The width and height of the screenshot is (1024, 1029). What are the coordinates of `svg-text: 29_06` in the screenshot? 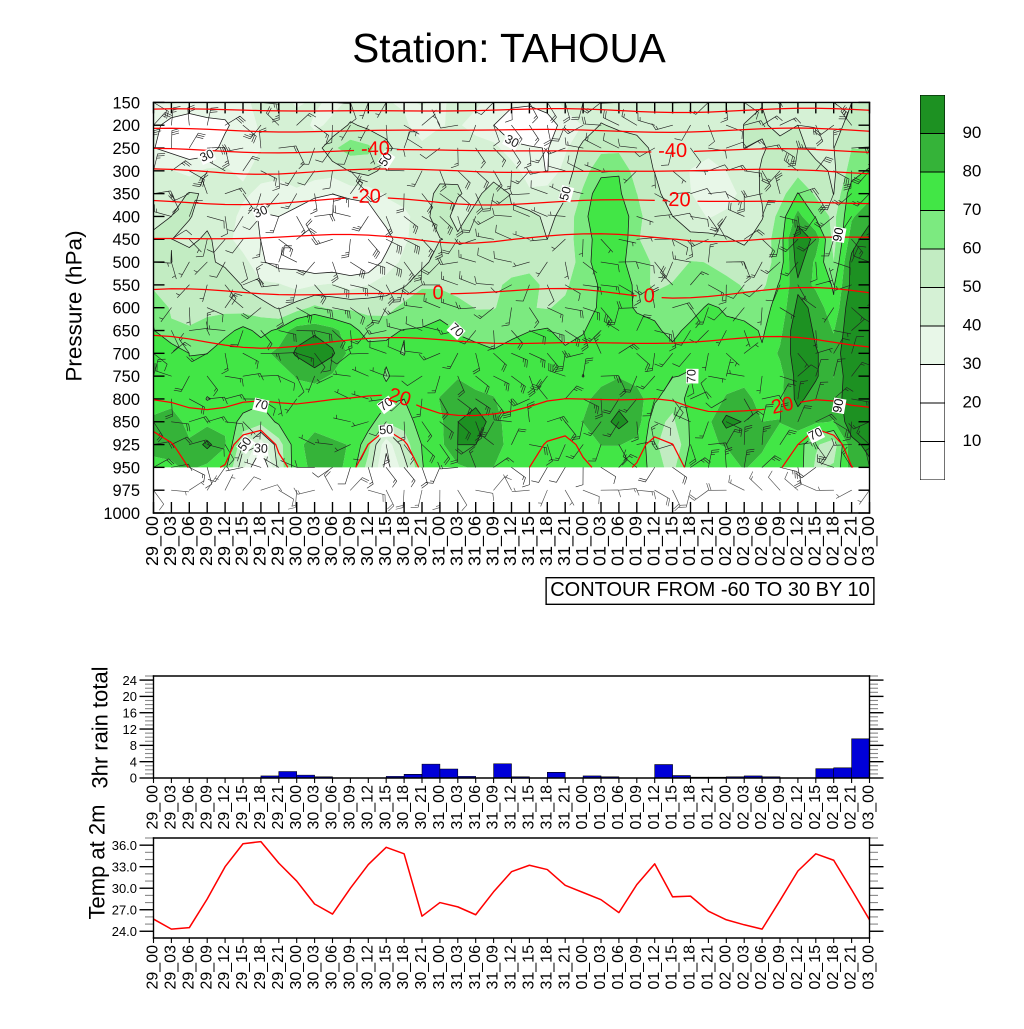 It's located at (188, 967).